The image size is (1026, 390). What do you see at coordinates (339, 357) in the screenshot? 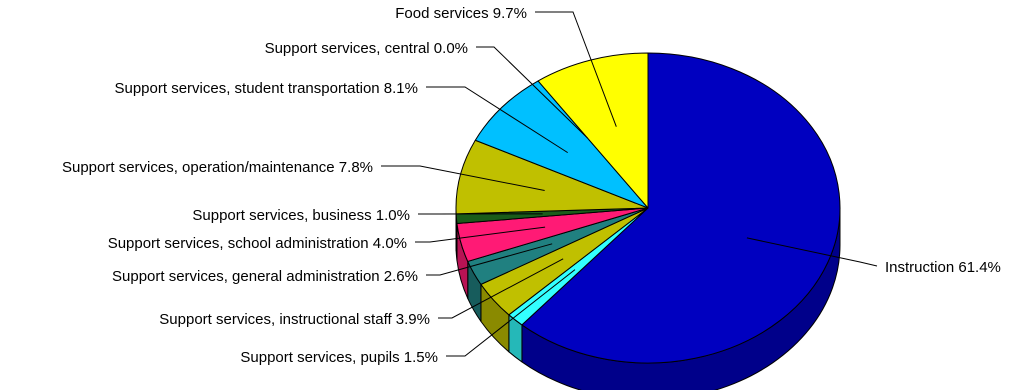
I see `slice-label-1: Support services, pupils 1.5%` at bounding box center [339, 357].